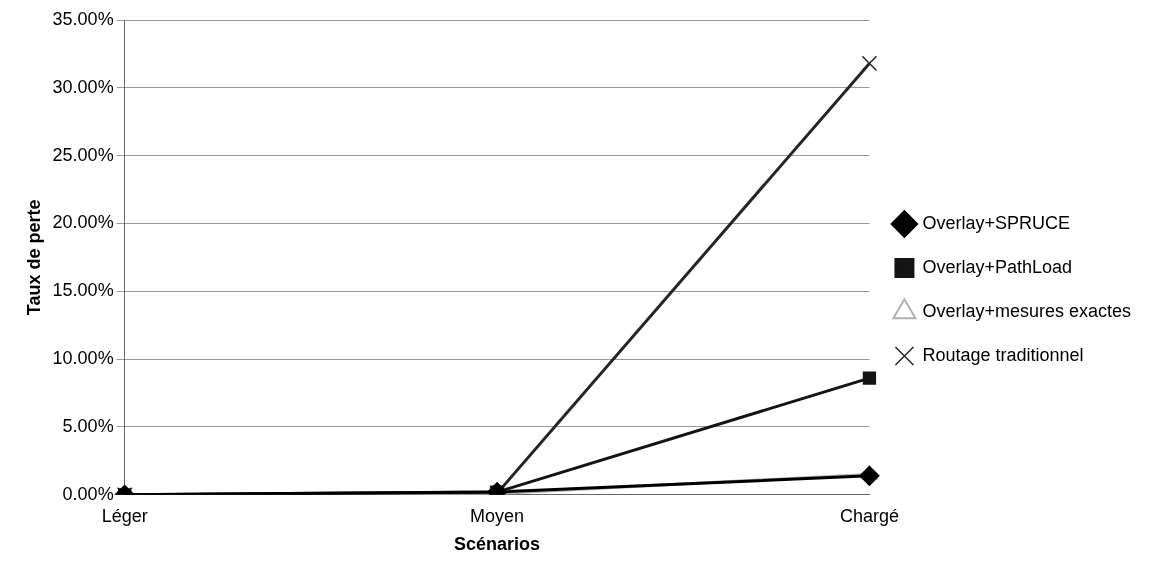  What do you see at coordinates (83, 358) in the screenshot?
I see `y-tick-label: 10.00%` at bounding box center [83, 358].